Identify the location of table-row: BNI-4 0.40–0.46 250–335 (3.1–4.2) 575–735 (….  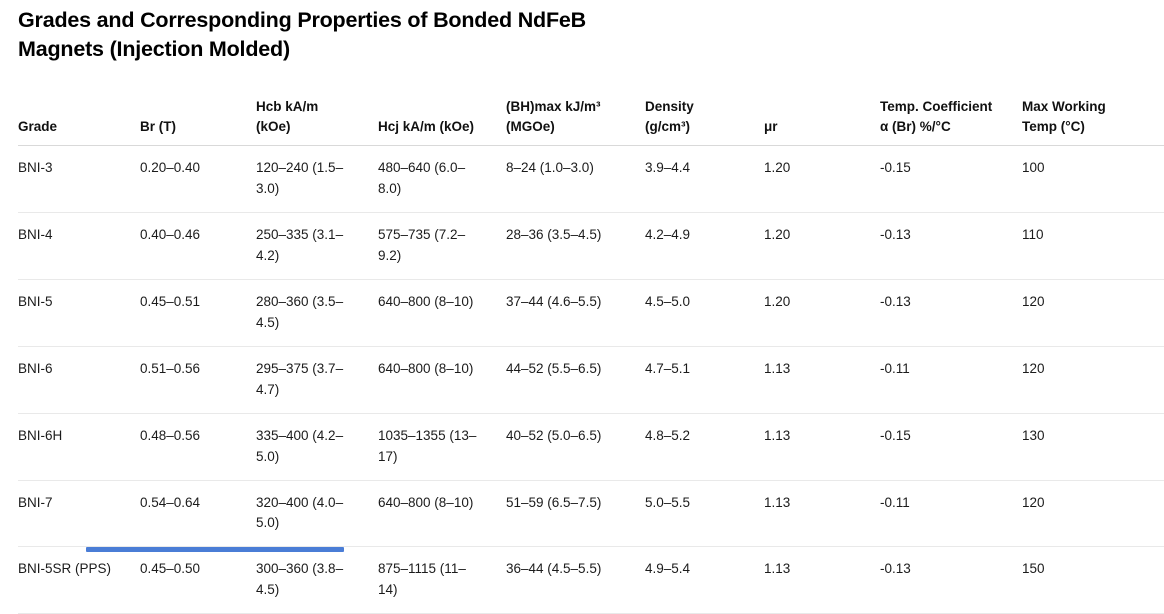
(591, 246).